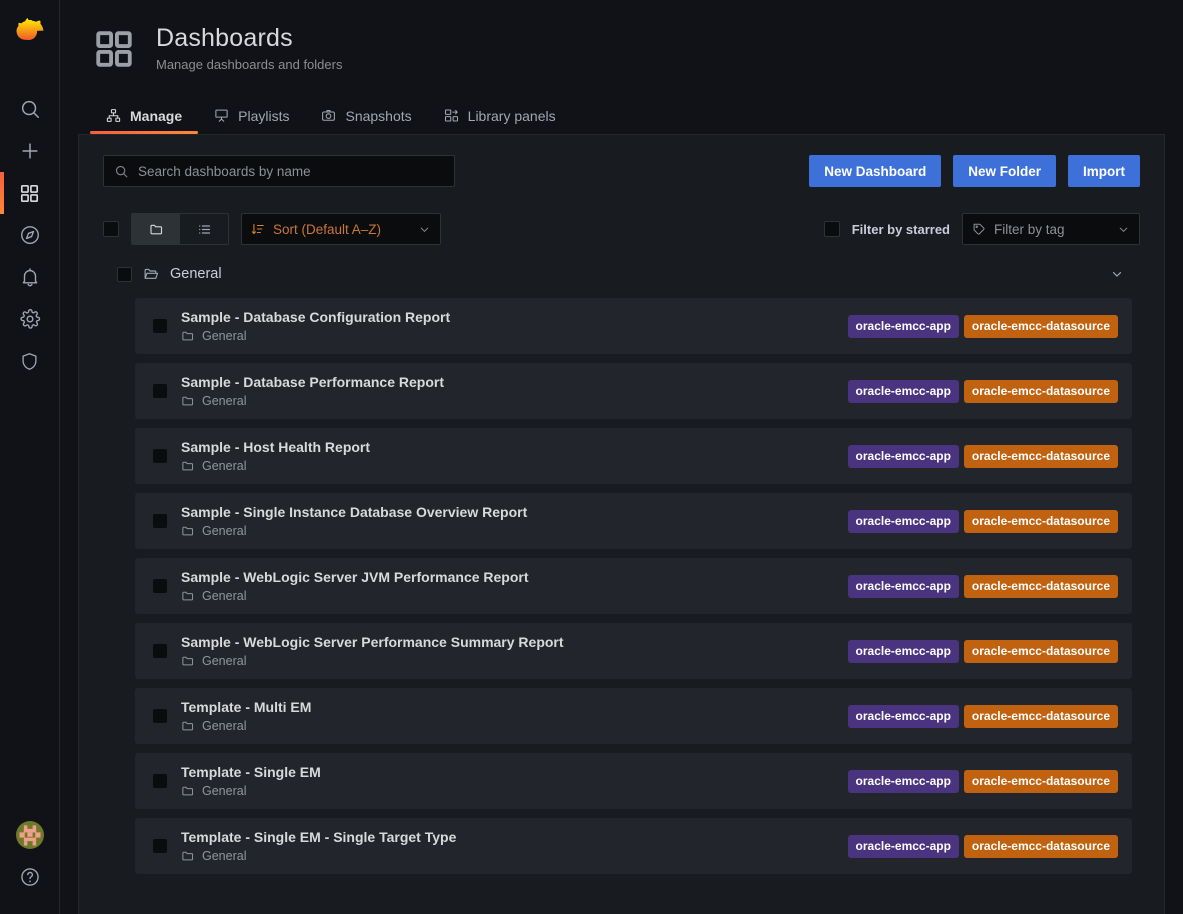  I want to click on sidebar-item-user, so click(29, 835).